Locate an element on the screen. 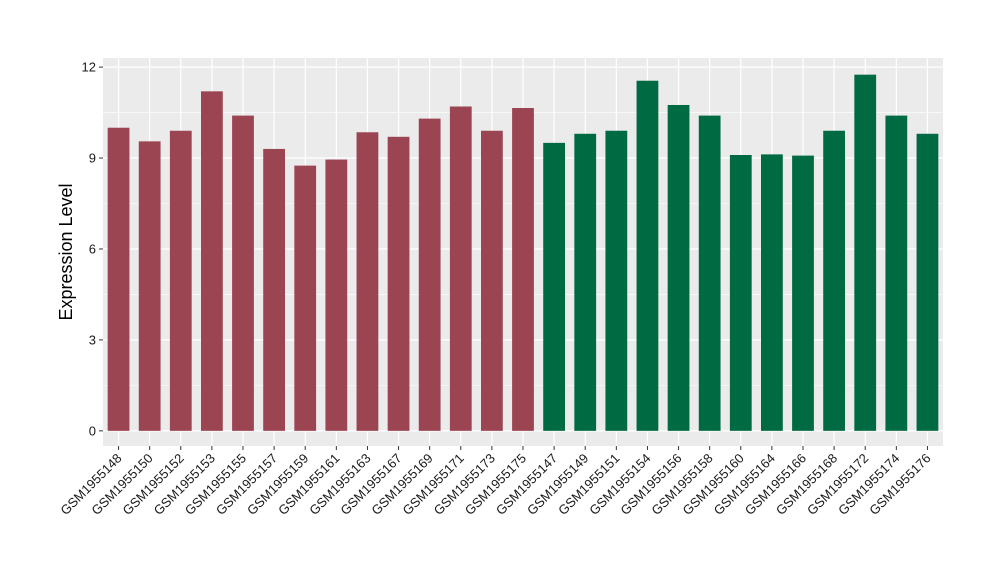 This screenshot has width=1000, height=585. y-tick-label: 6 is located at coordinates (92, 248).